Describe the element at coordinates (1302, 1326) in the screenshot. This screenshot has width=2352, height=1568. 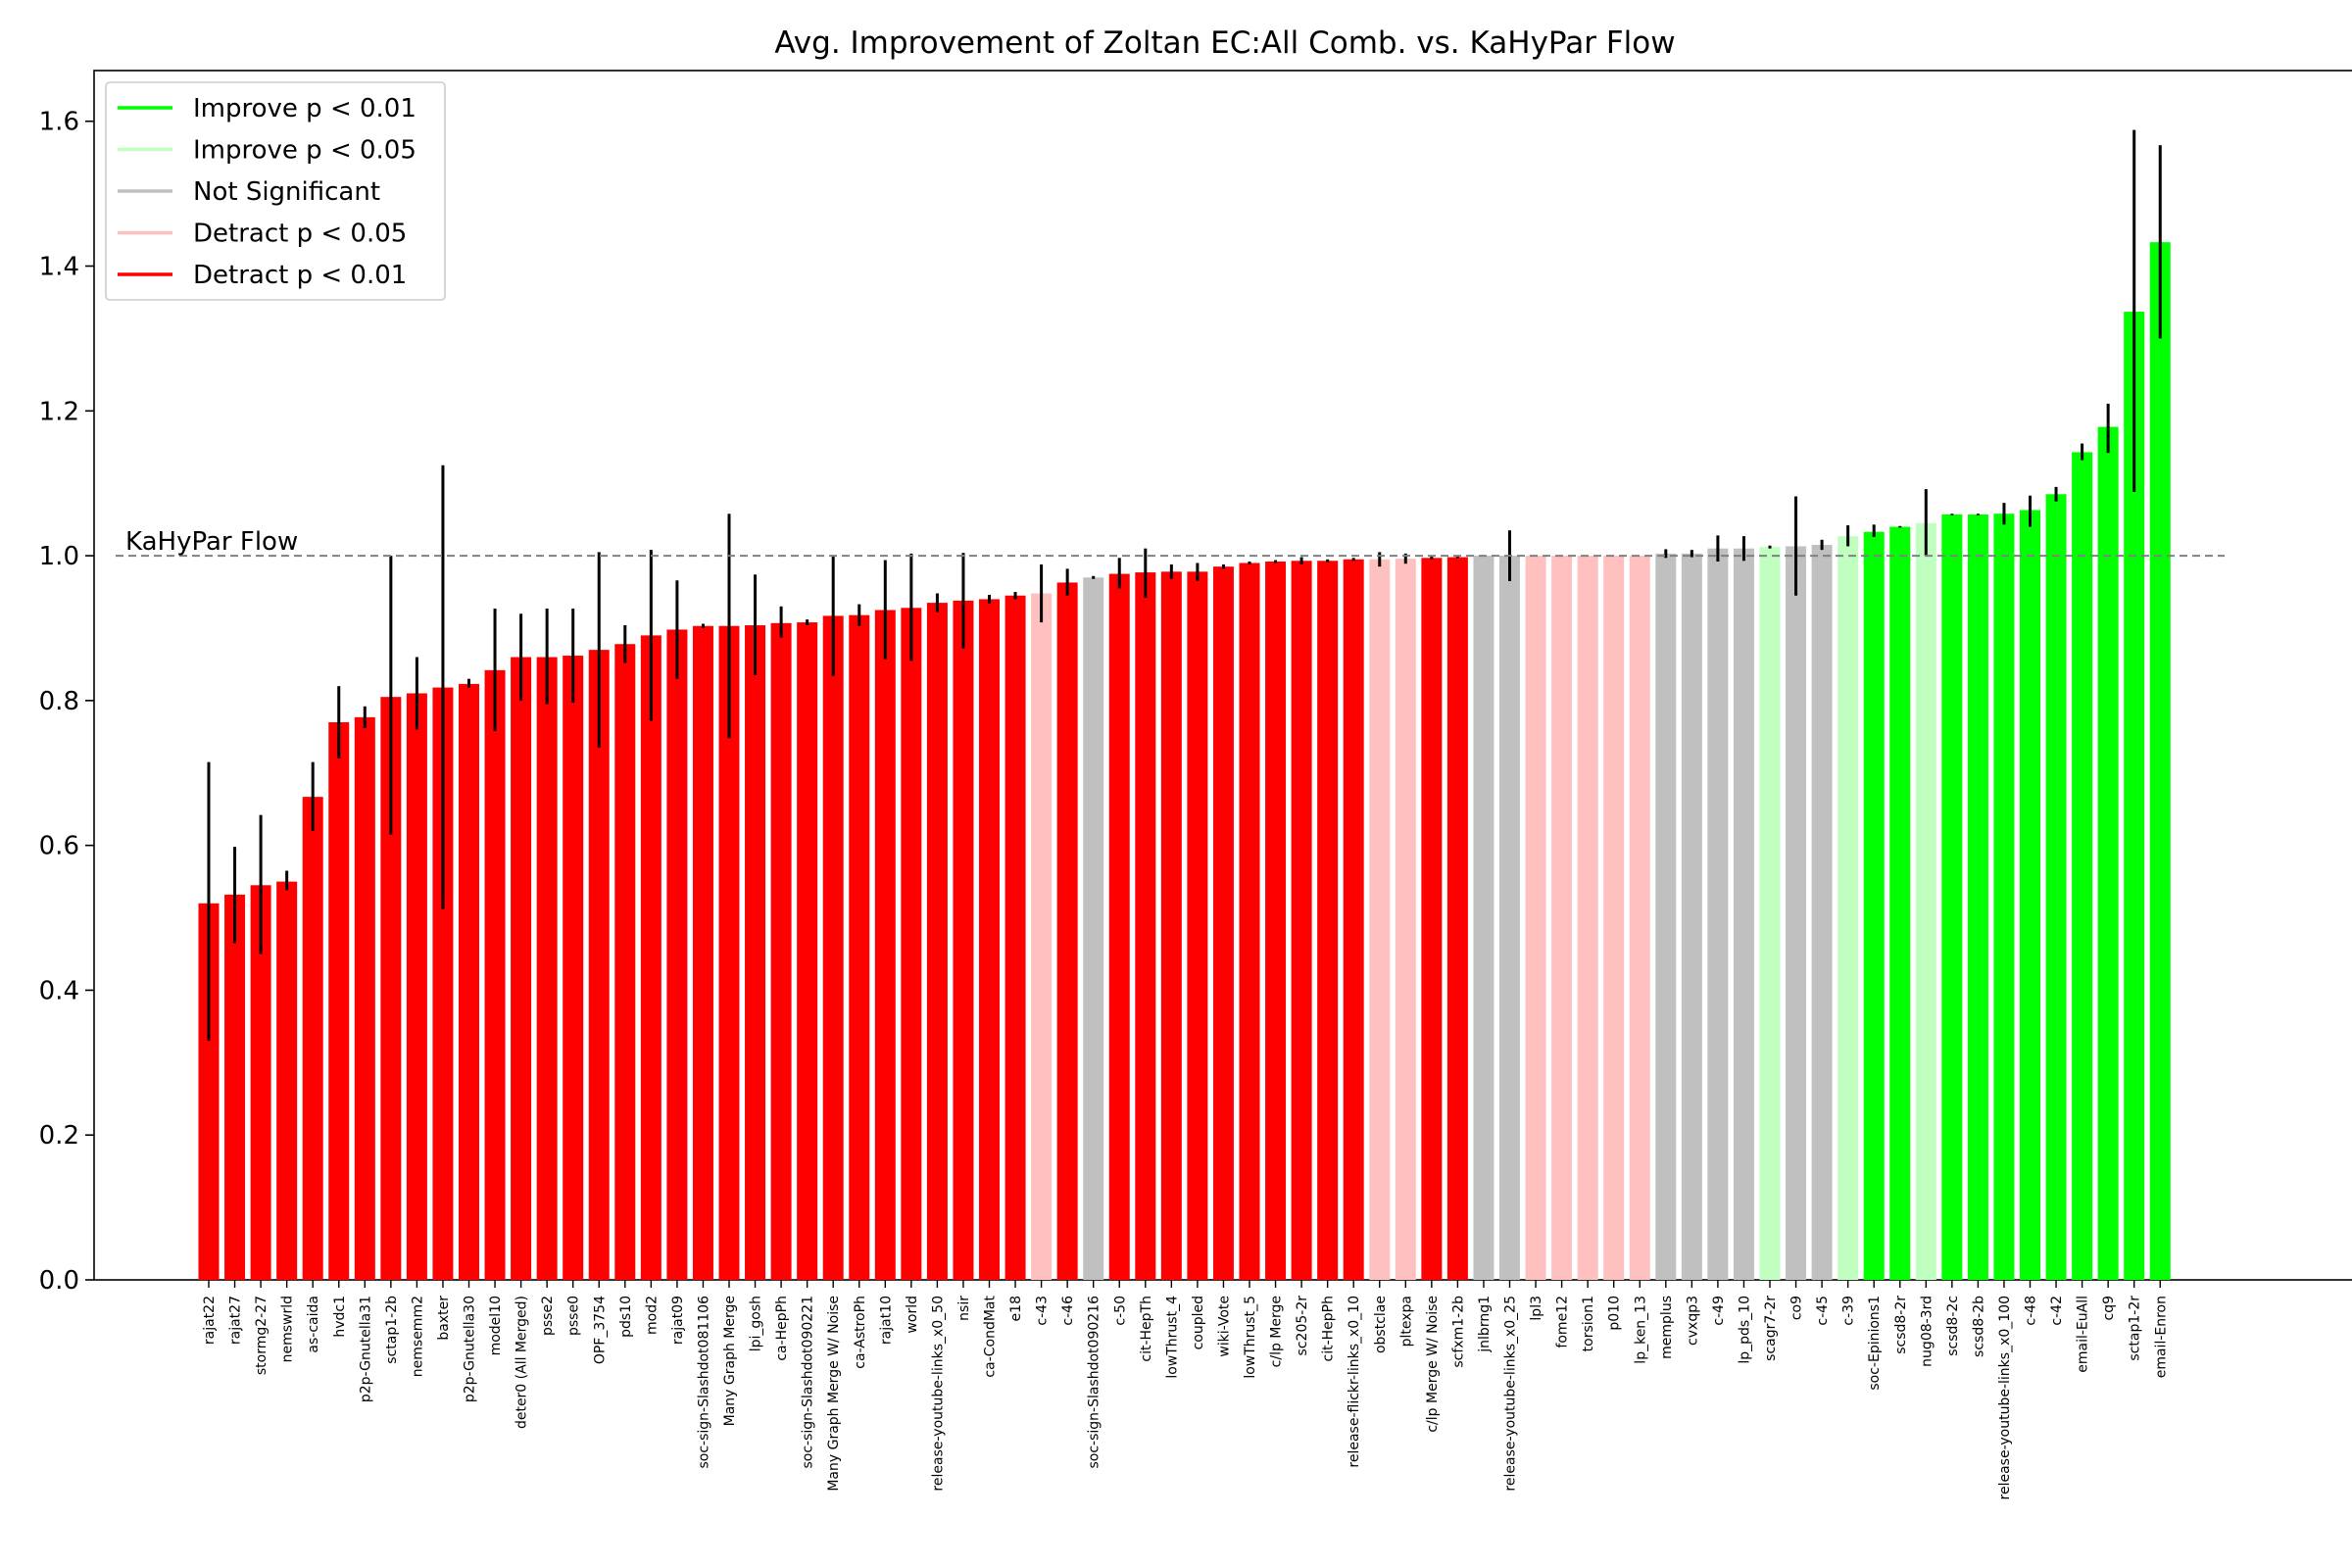
I see `x-tick-label: sc205-2r` at that location.